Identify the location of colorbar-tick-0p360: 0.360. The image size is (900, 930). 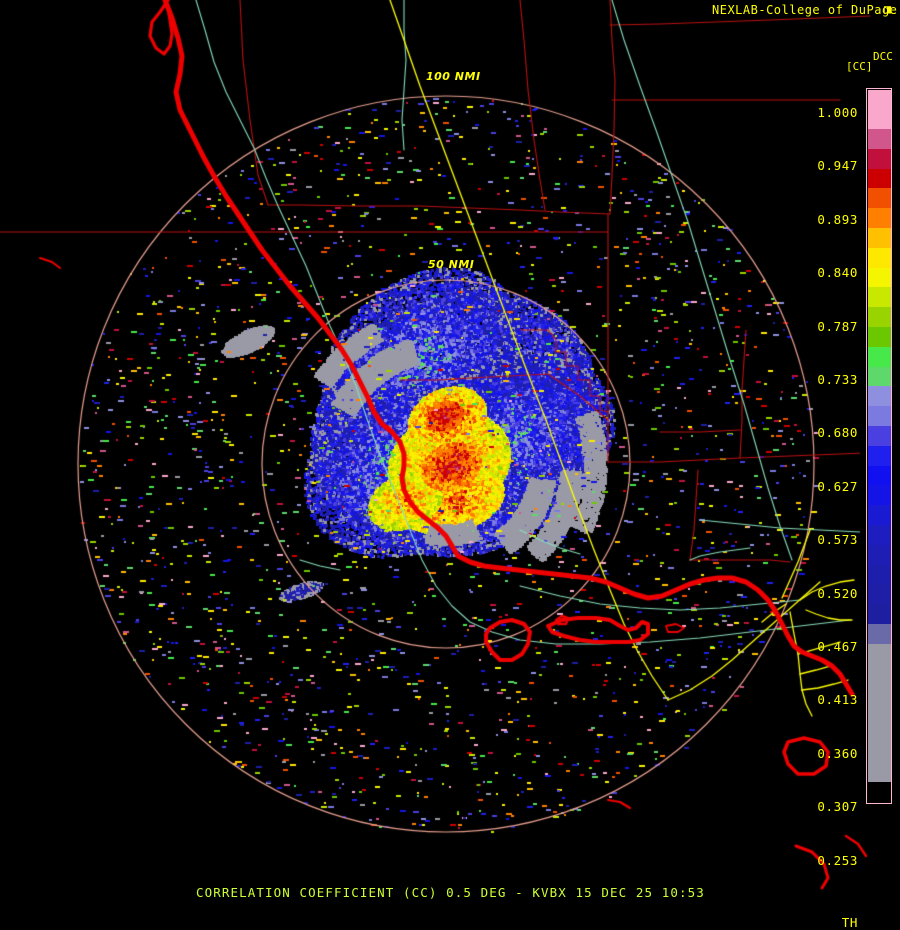
(837, 753).